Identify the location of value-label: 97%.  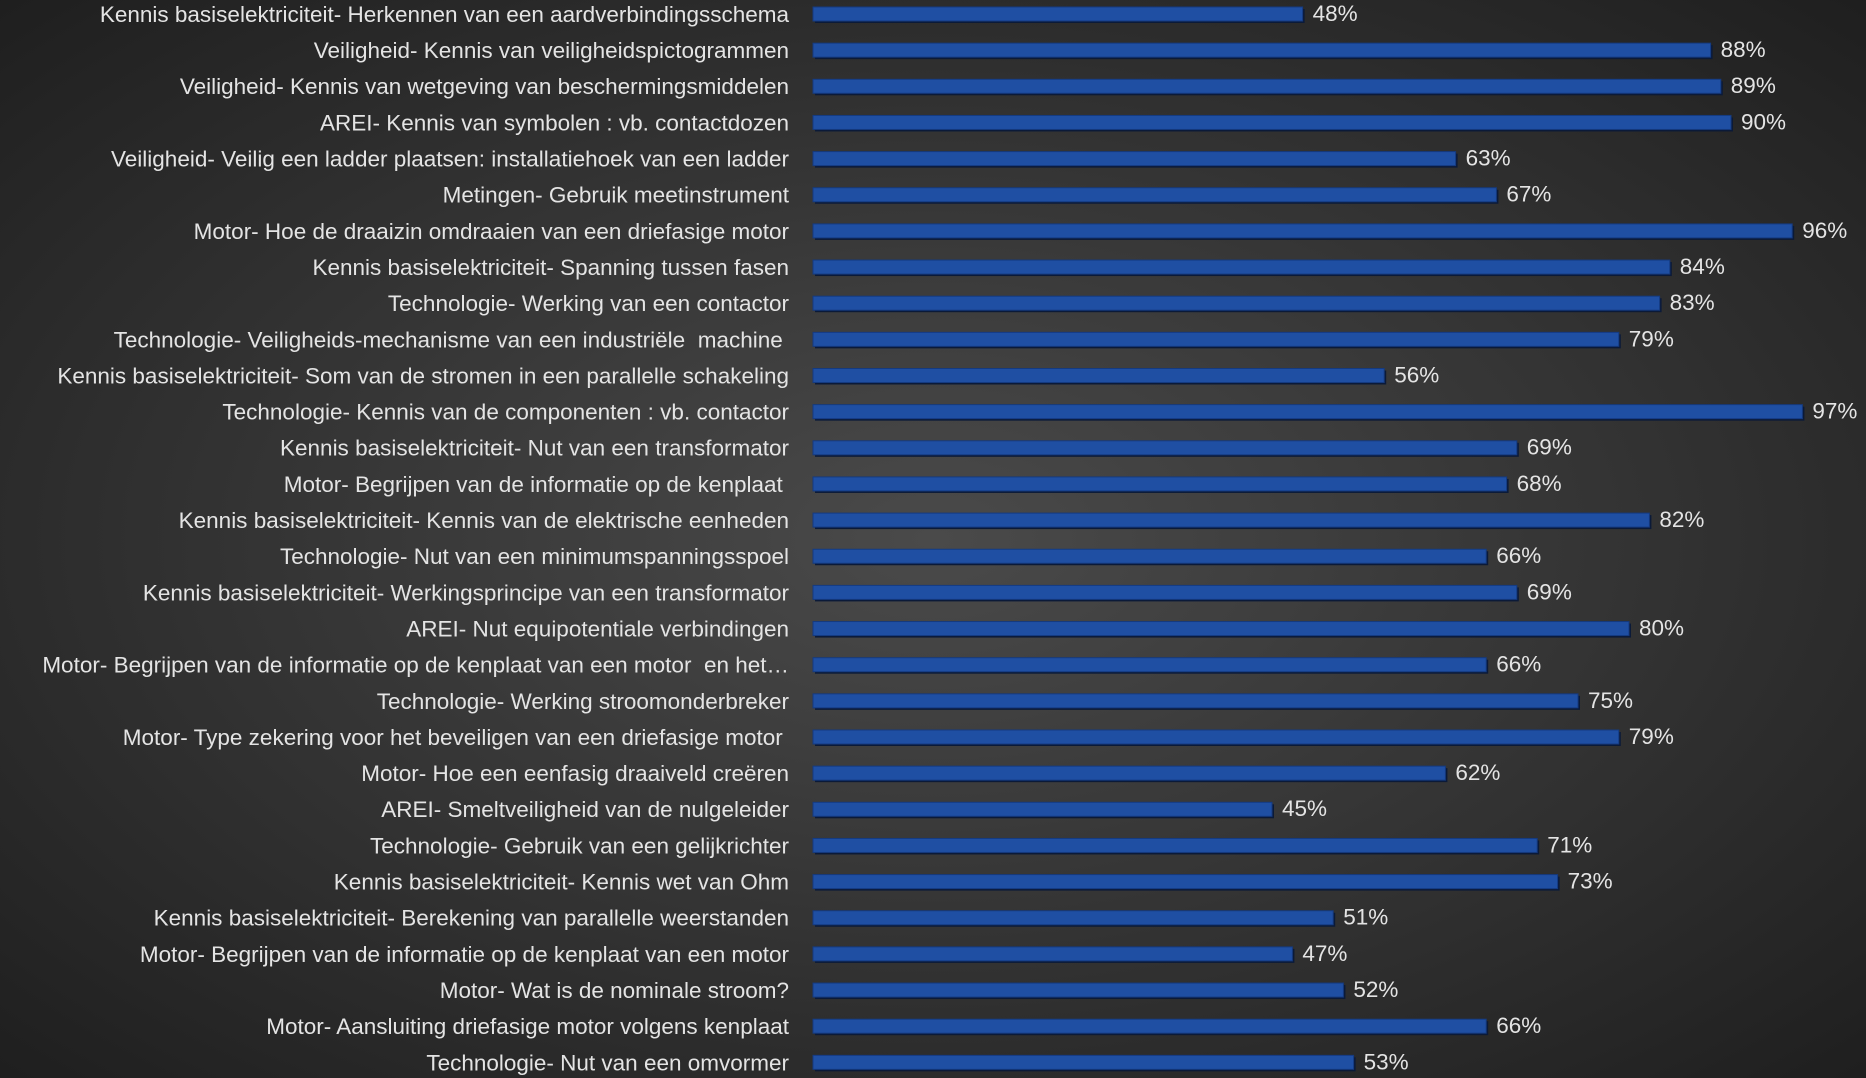
(1834, 411).